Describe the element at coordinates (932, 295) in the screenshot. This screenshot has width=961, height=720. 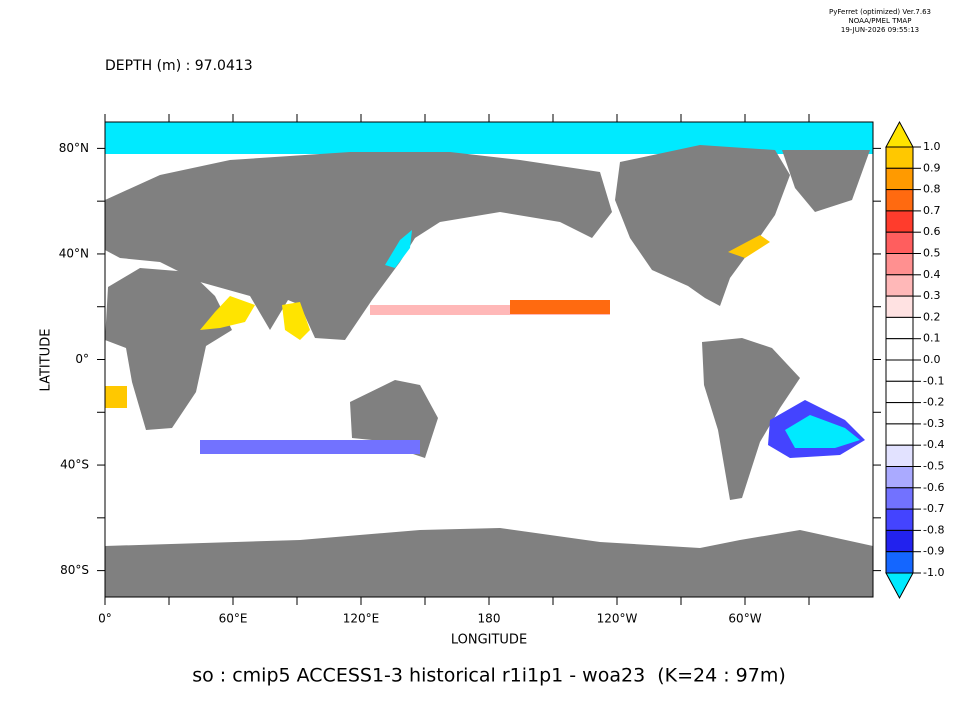
I see `colorbar-label: 0.3` at that location.